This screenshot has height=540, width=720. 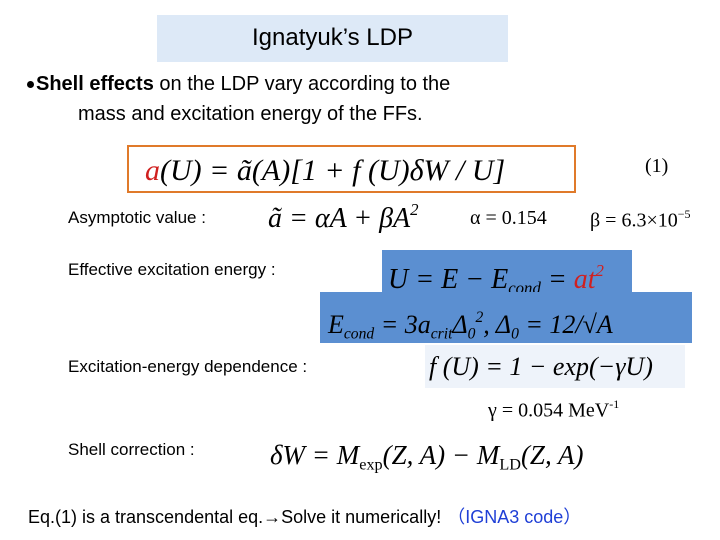 What do you see at coordinates (549, 410) in the screenshot?
I see `eq-part: γ = 0.054 MeV` at bounding box center [549, 410].